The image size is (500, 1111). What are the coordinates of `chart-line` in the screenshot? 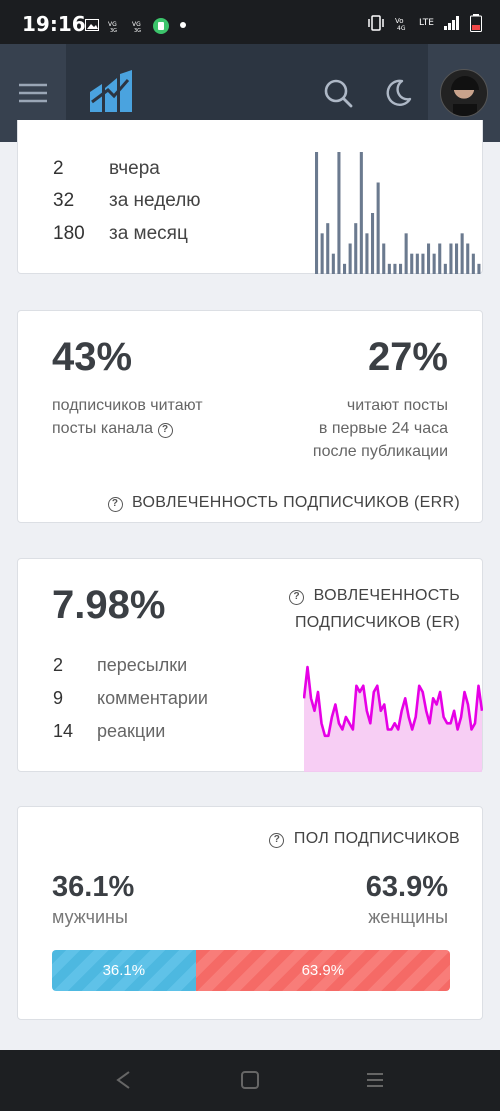 It's located at (393, 701).